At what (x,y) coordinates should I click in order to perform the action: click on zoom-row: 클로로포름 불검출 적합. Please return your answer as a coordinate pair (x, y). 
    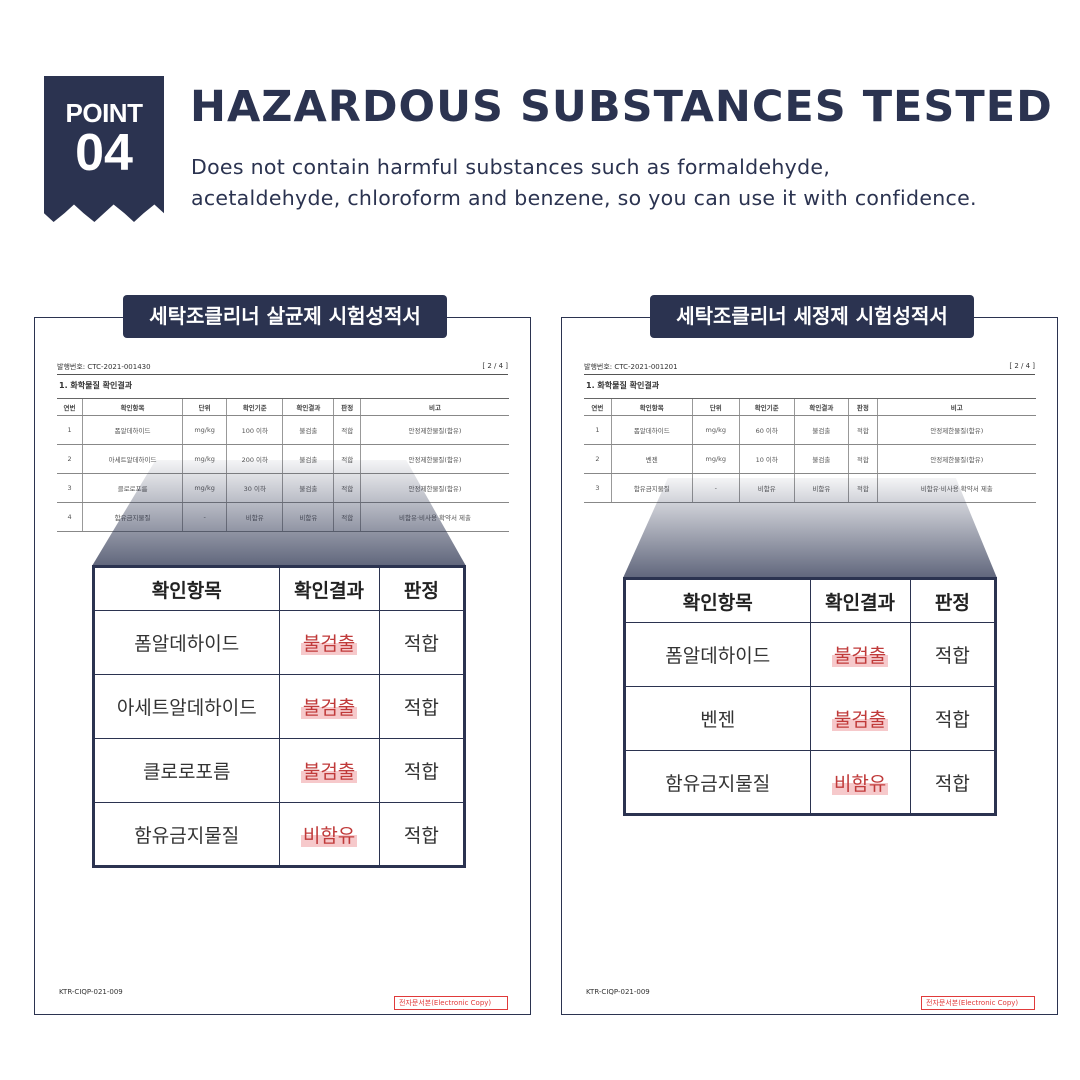
    Looking at the image, I should click on (279, 770).